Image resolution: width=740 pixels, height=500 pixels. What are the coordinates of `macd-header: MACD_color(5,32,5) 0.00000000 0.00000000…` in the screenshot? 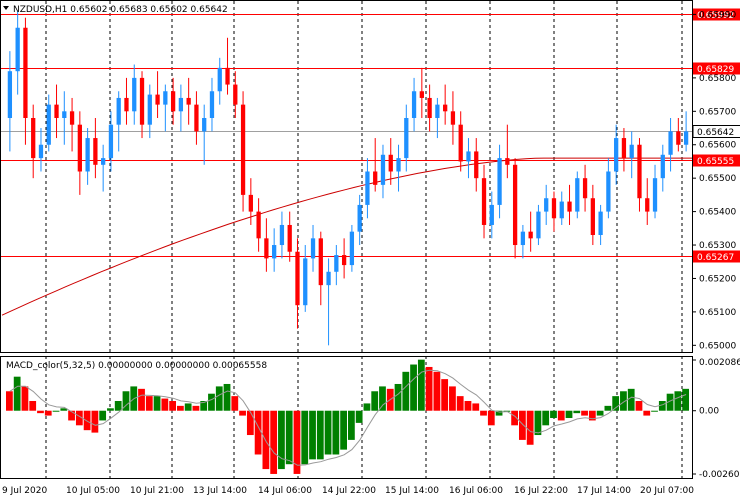 It's located at (136, 366).